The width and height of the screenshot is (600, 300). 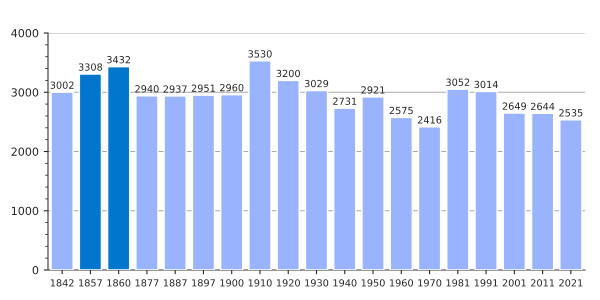 I want to click on x-tick-label: 1900, so click(x=232, y=283).